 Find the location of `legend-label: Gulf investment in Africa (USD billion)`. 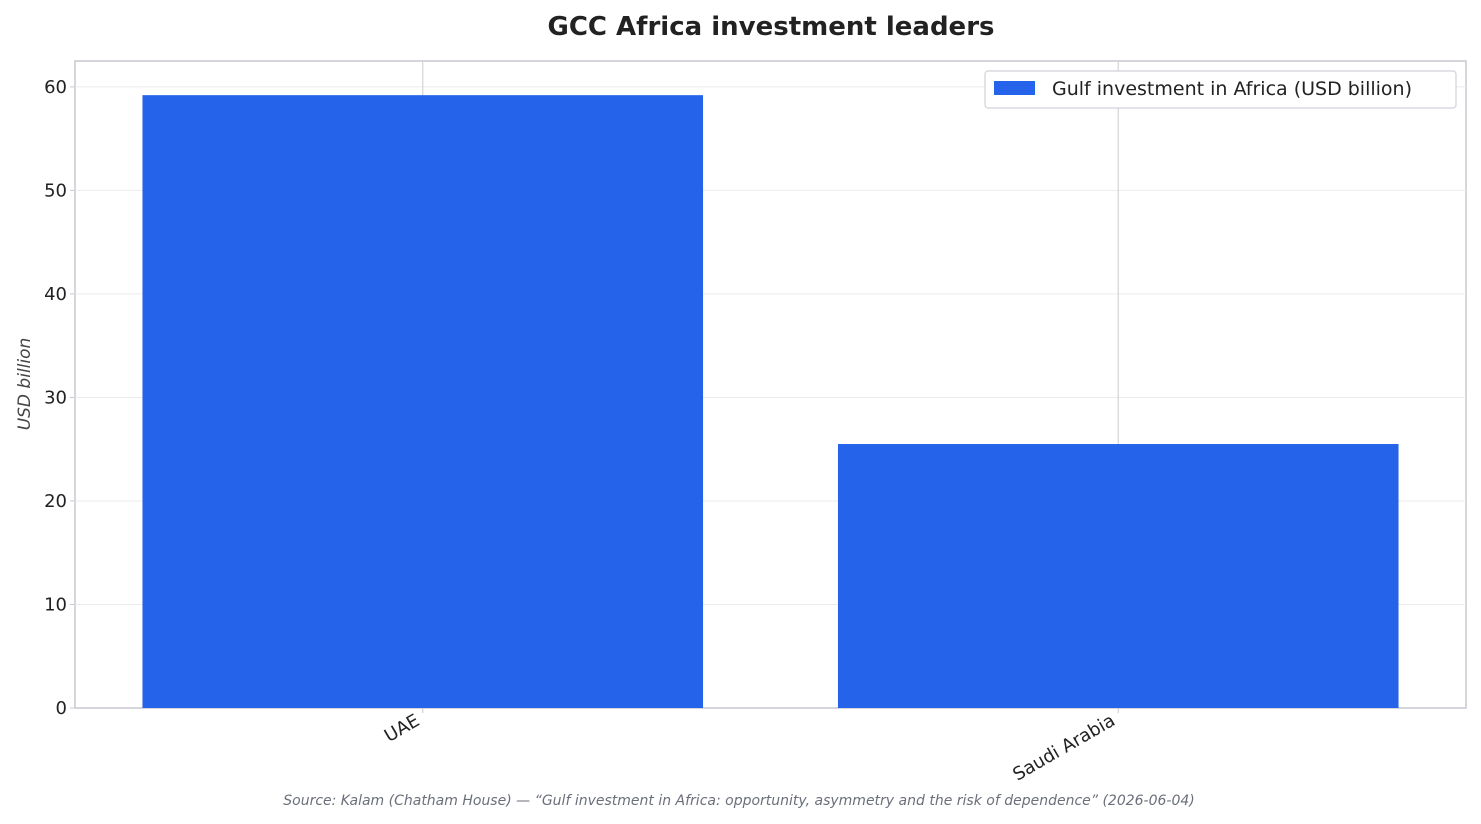

legend-label: Gulf investment in Africa (USD billion) is located at coordinates (1232, 89).